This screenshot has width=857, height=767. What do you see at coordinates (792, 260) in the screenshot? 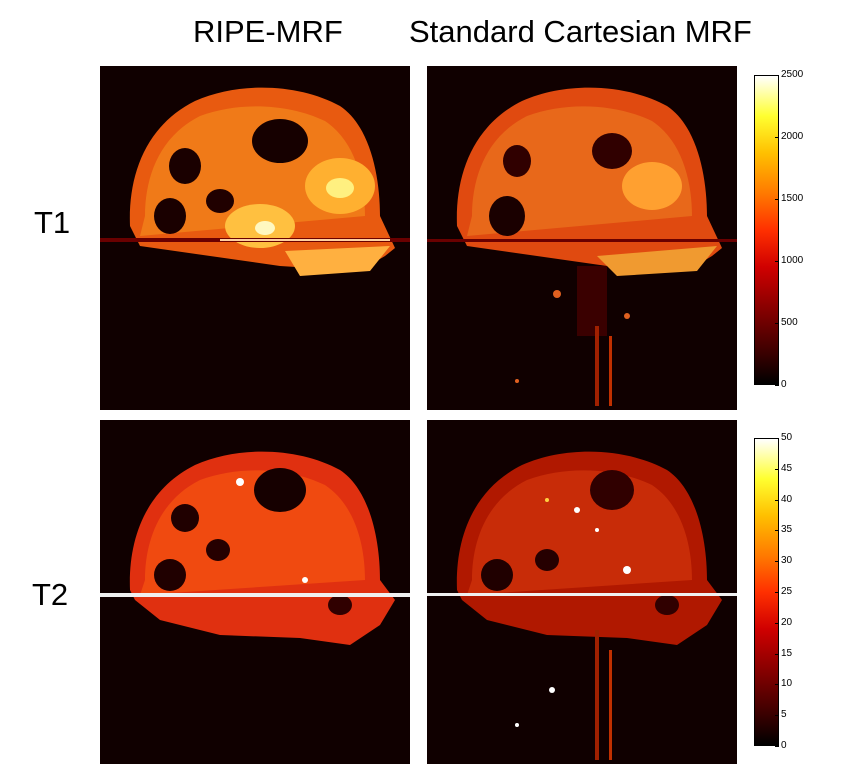
I see `t1-tick-label: 1000` at bounding box center [792, 260].